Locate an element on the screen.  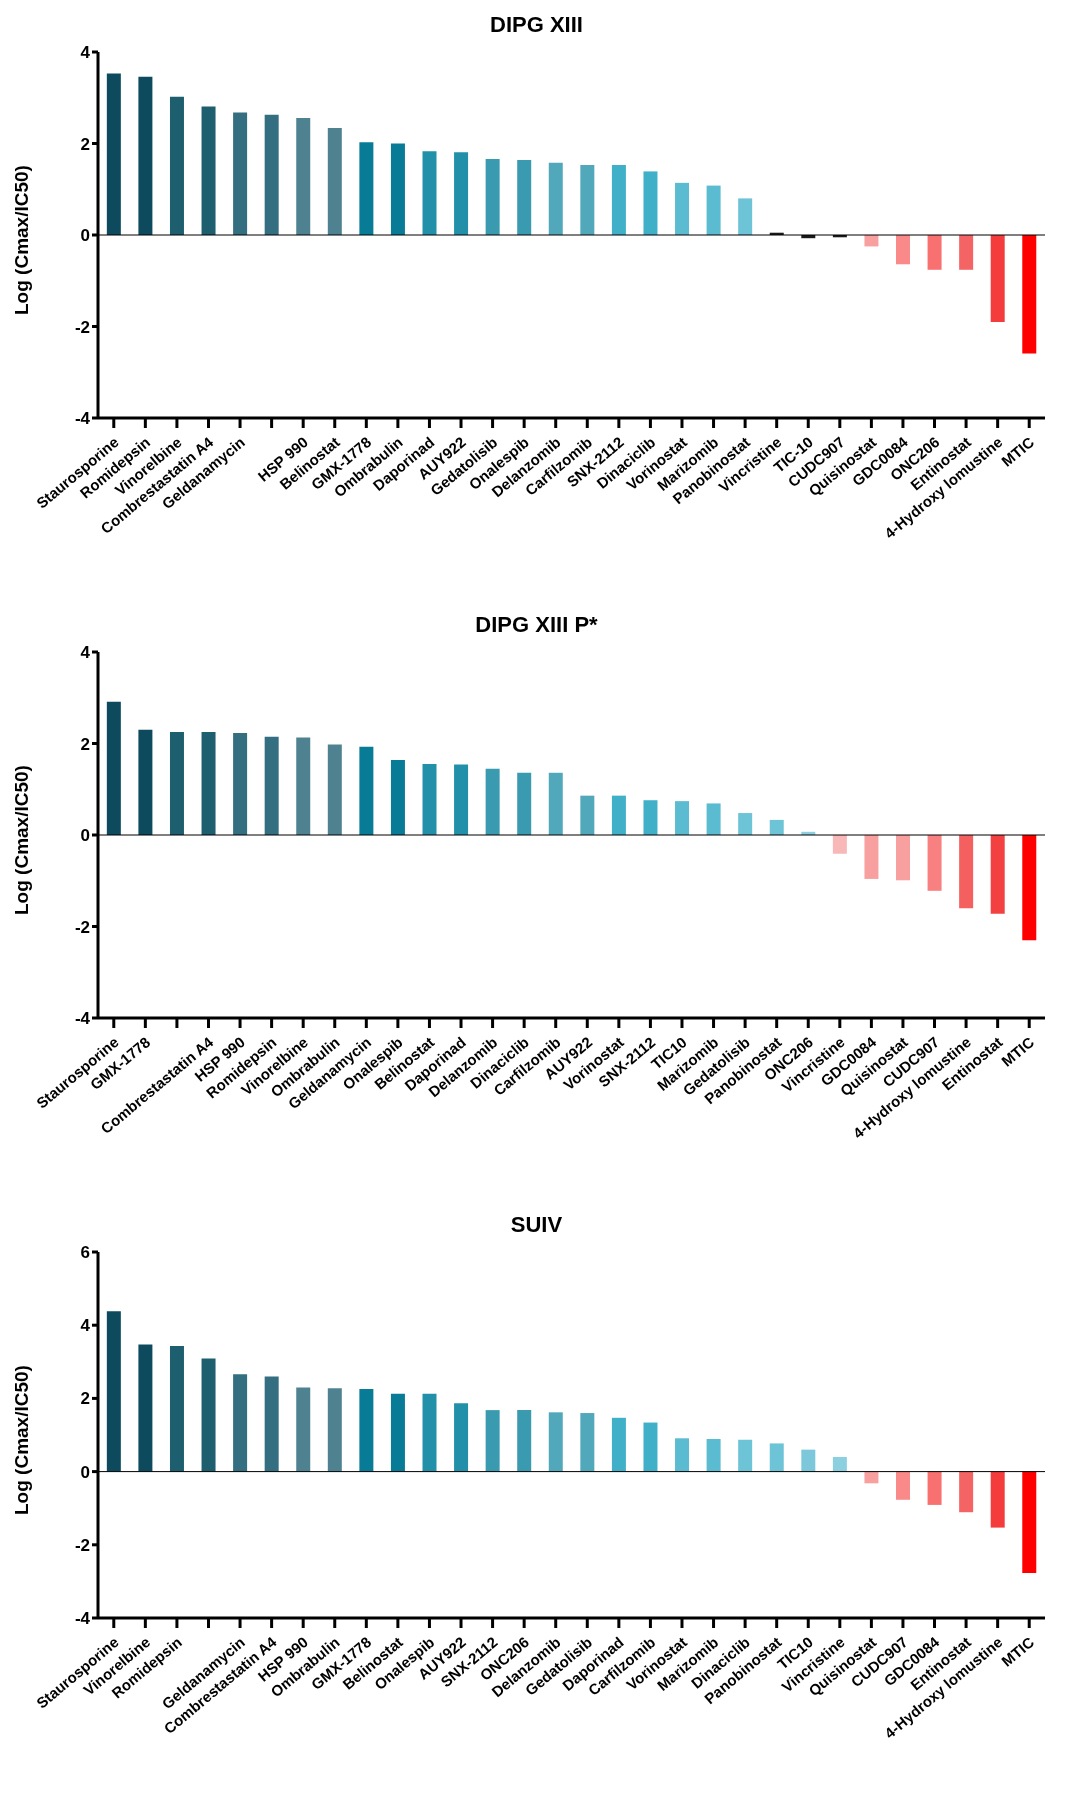
chart-title: DIPG XIII is located at coordinates (536, 25).